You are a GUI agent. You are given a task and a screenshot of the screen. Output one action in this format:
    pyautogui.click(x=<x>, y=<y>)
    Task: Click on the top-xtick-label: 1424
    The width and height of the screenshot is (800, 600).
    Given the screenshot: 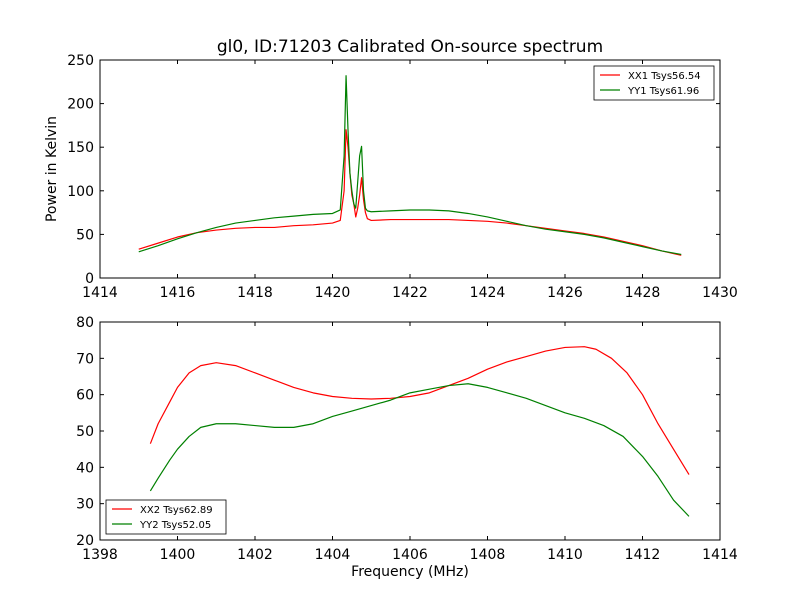 What is the action you would take?
    pyautogui.click(x=488, y=293)
    